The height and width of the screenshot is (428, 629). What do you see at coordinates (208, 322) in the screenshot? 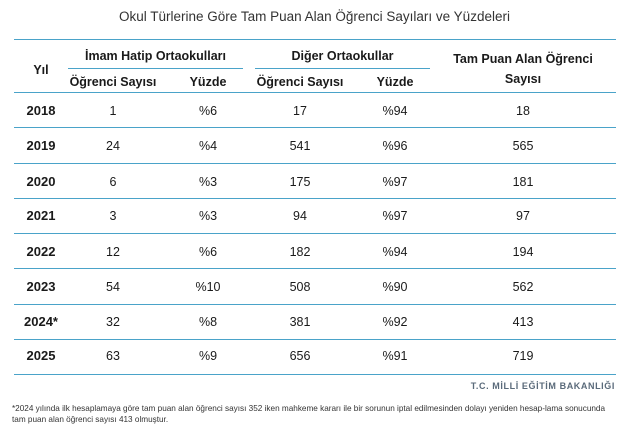
I see `row-ih-percent: %8` at bounding box center [208, 322].